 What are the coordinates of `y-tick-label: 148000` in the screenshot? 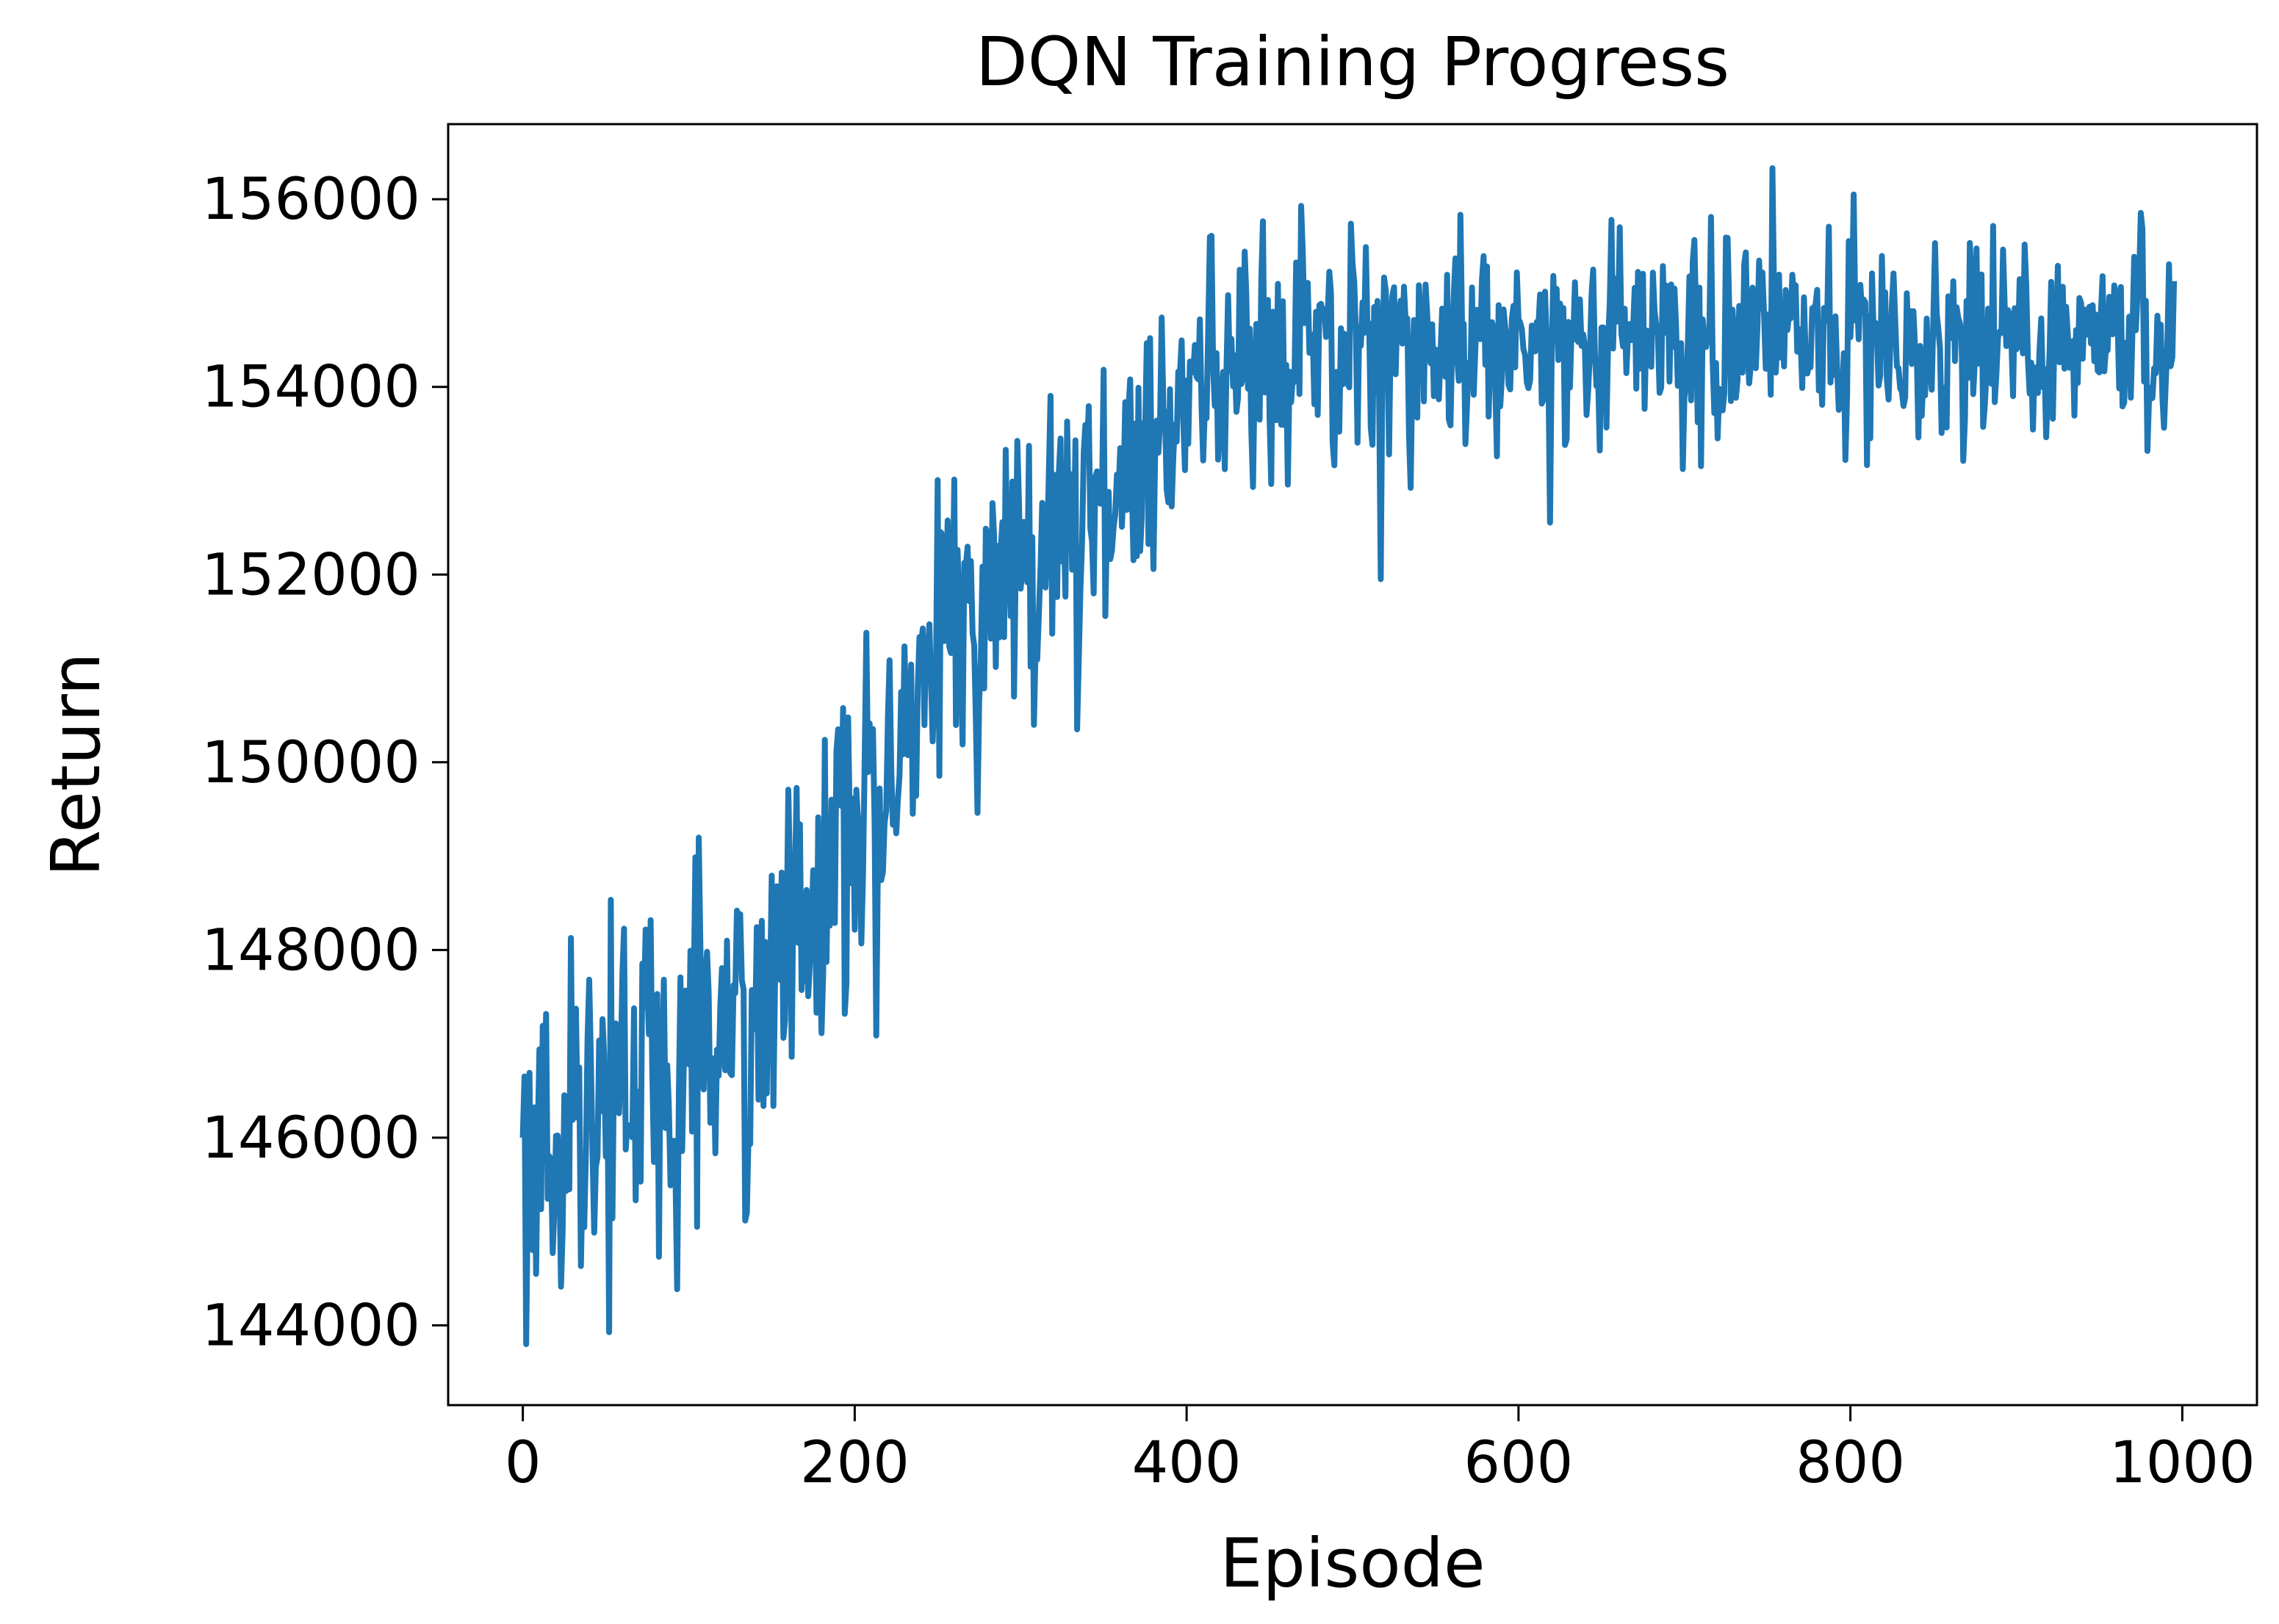 It's located at (310, 950).